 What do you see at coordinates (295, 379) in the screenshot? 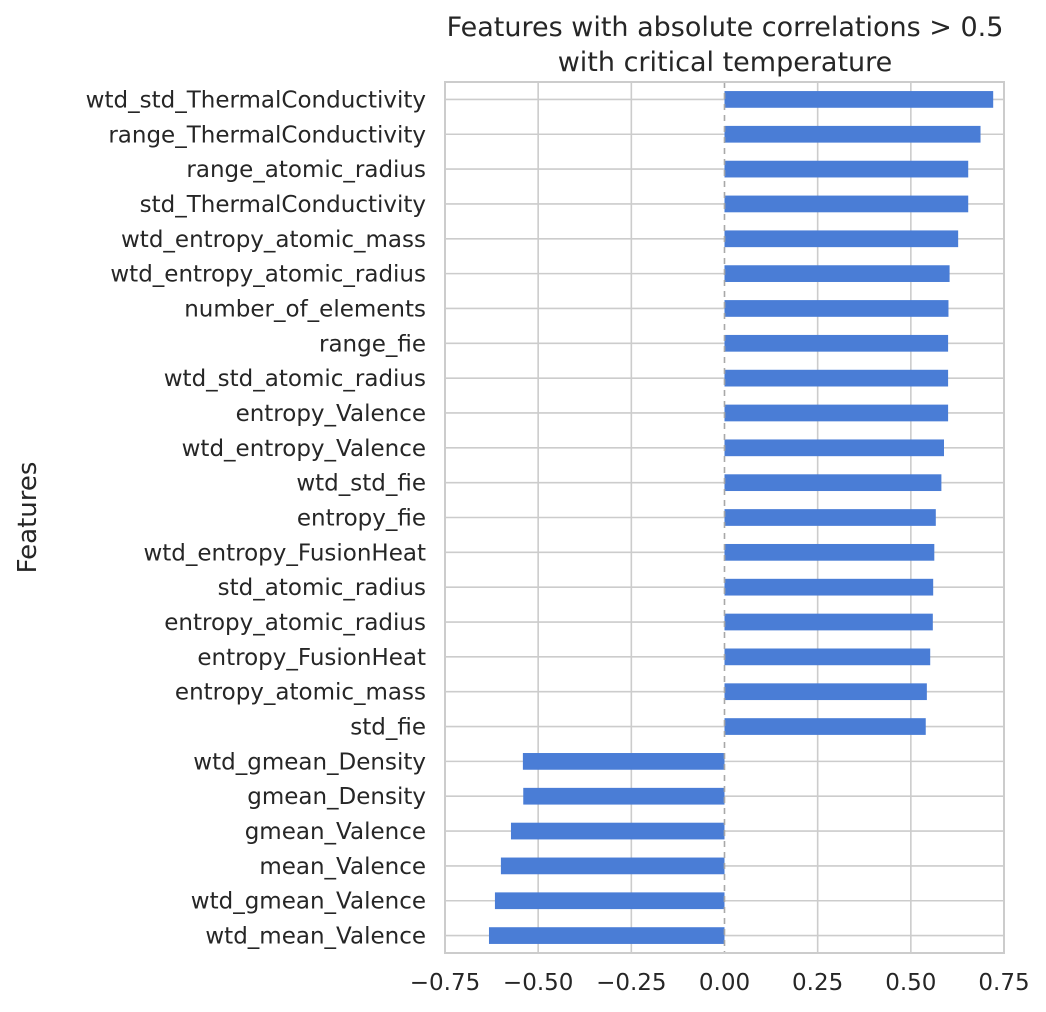
I see `y-tick-label: wtd_std_atomic_radius` at bounding box center [295, 379].